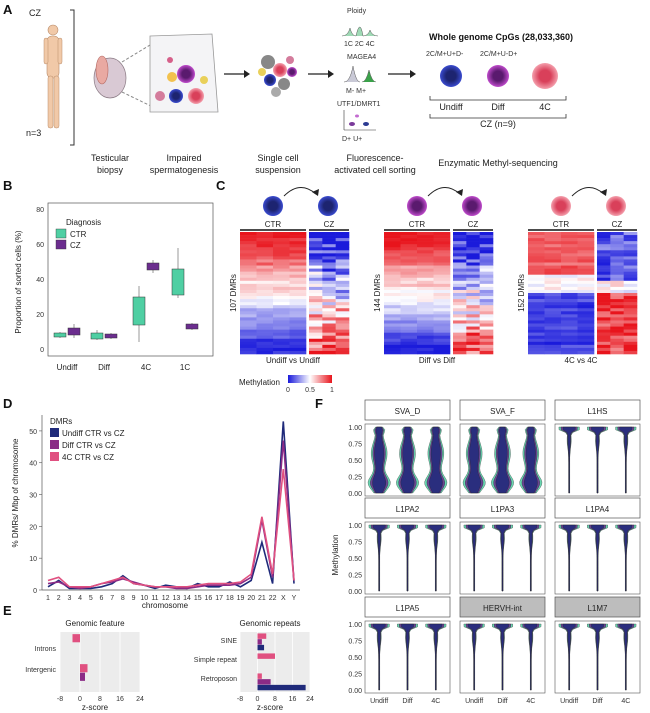 The image size is (650, 713). Describe the element at coordinates (617, 224) in the screenshot. I see `c-cz-label-2: CZ` at that location.